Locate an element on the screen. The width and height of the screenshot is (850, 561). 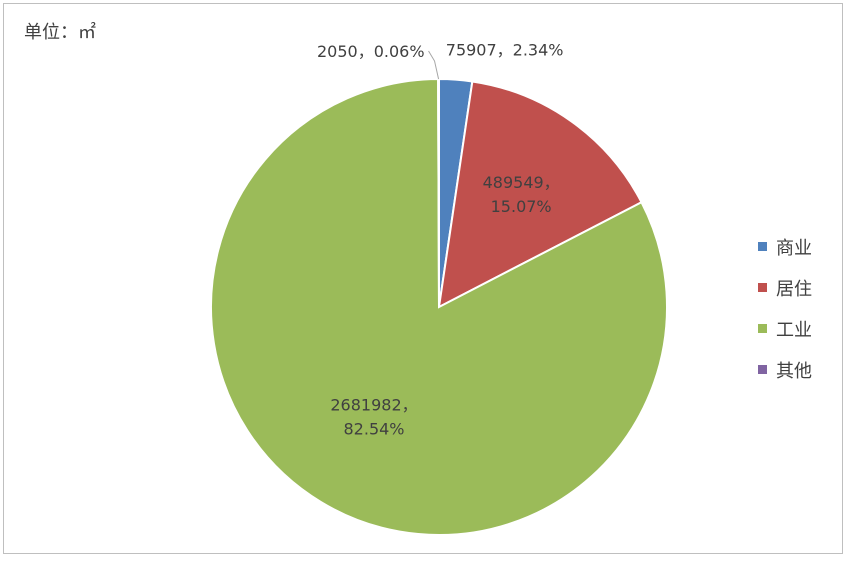
legend-label-commercial: 商业 is located at coordinates (794, 248).